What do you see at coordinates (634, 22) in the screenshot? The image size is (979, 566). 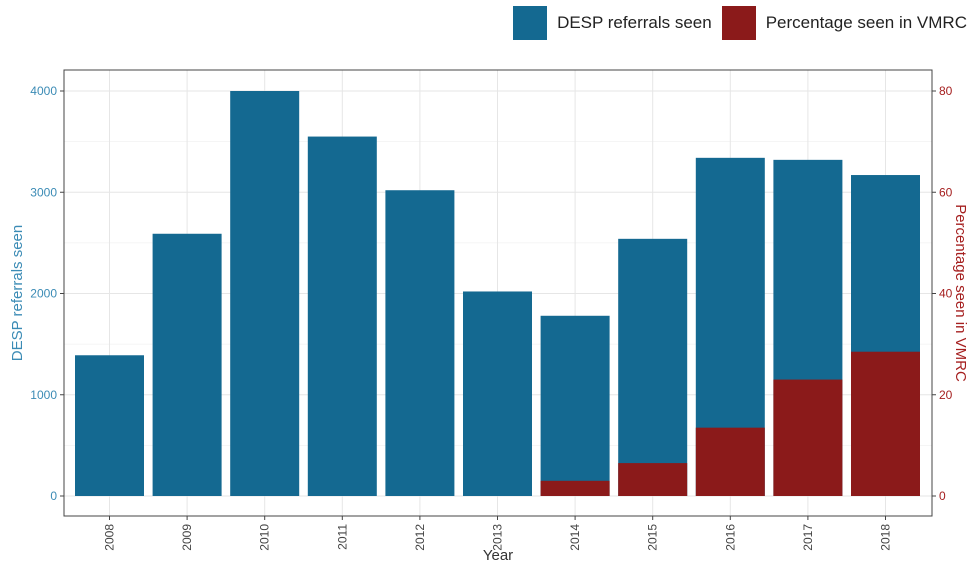 I see `legend-label-desp: DESP referrals seen` at bounding box center [634, 22].